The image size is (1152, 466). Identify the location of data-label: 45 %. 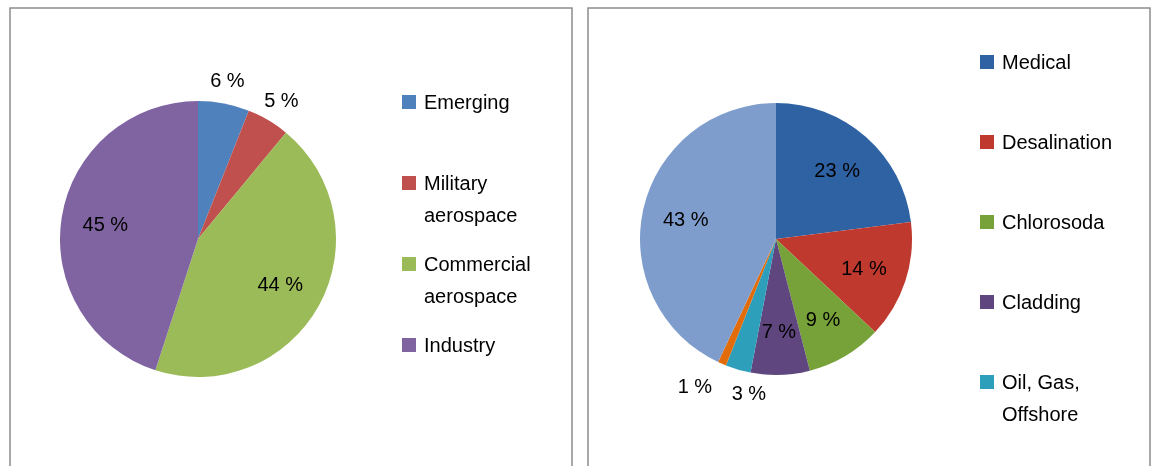
(105, 224).